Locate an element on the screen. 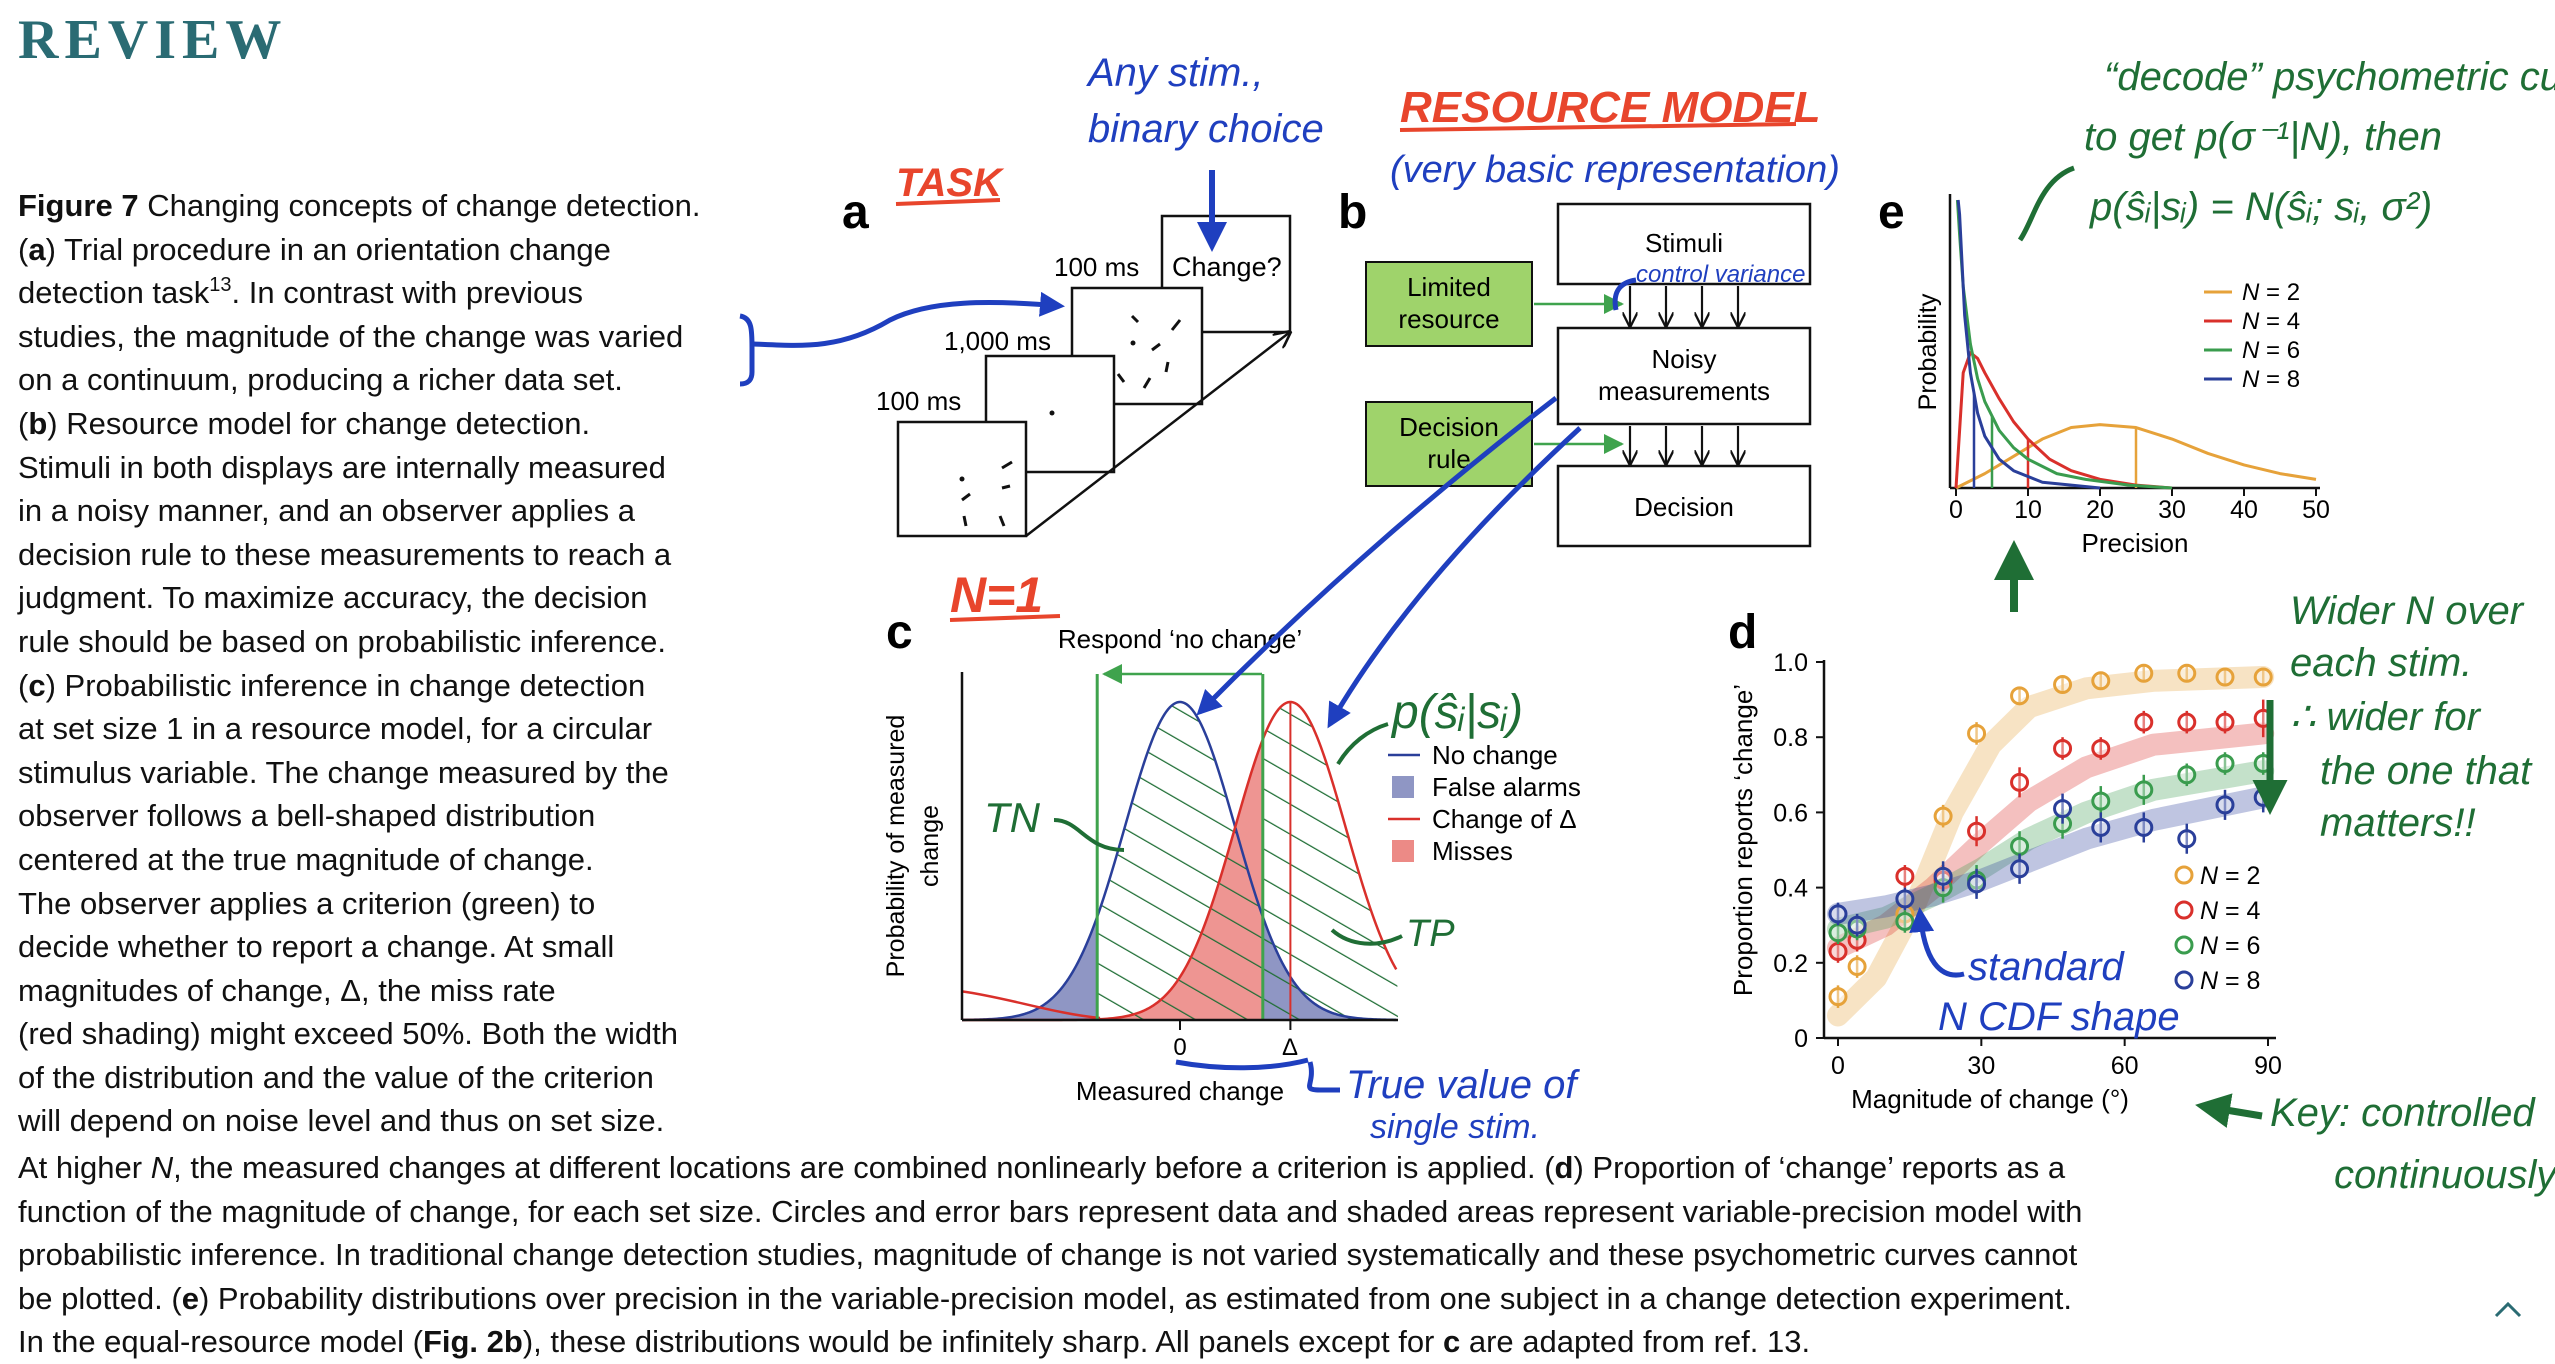 This screenshot has width=2555, height=1364. panel-e-ylabel: Probability is located at coordinates (1928, 351).